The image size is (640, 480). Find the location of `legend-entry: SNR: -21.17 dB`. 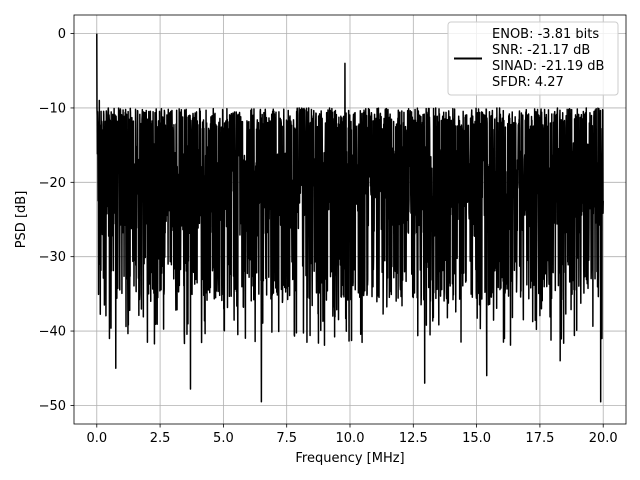

legend-entry: SNR: -21.17 dB is located at coordinates (541, 50).